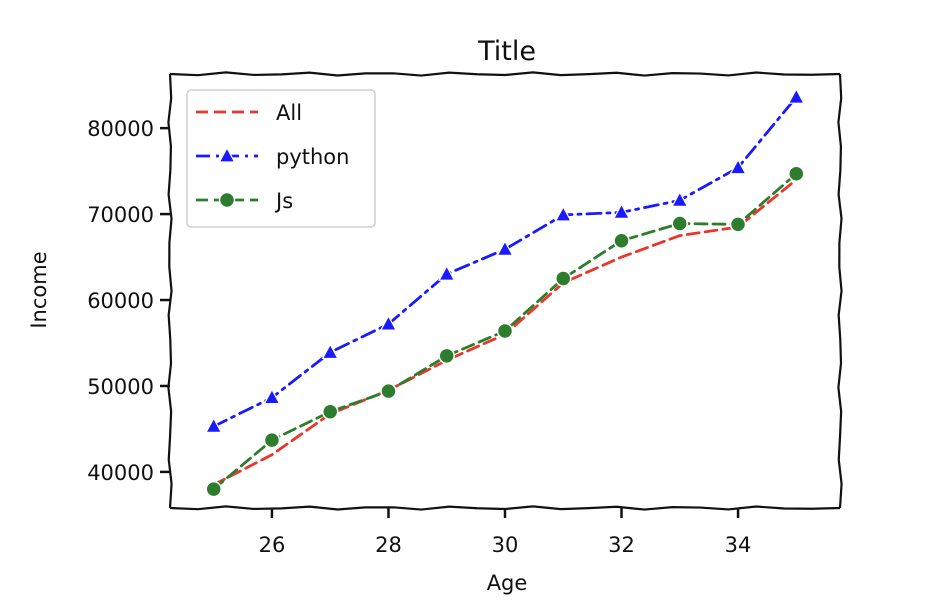 This screenshot has width=942, height=614. Describe the element at coordinates (840, 291) in the screenshot. I see `plot-frame-right` at that location.